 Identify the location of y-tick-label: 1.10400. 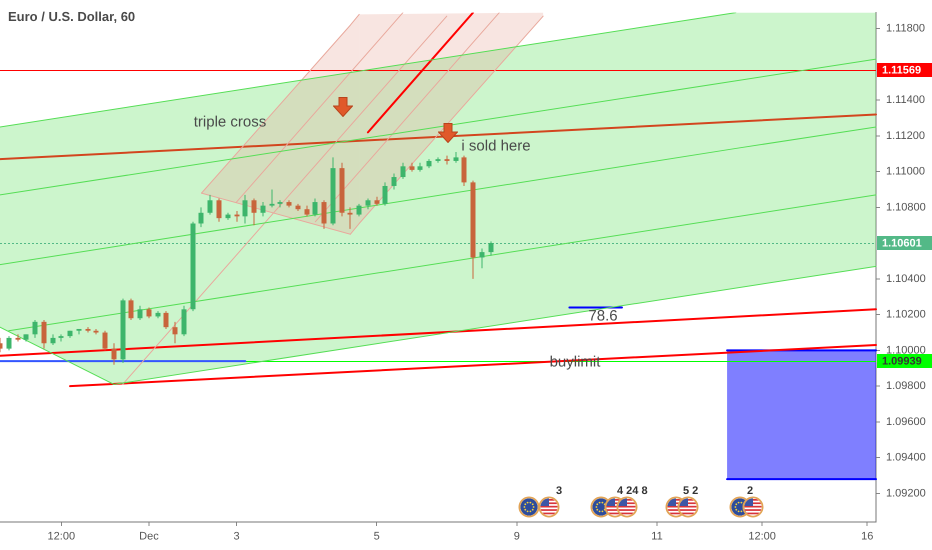
(906, 278).